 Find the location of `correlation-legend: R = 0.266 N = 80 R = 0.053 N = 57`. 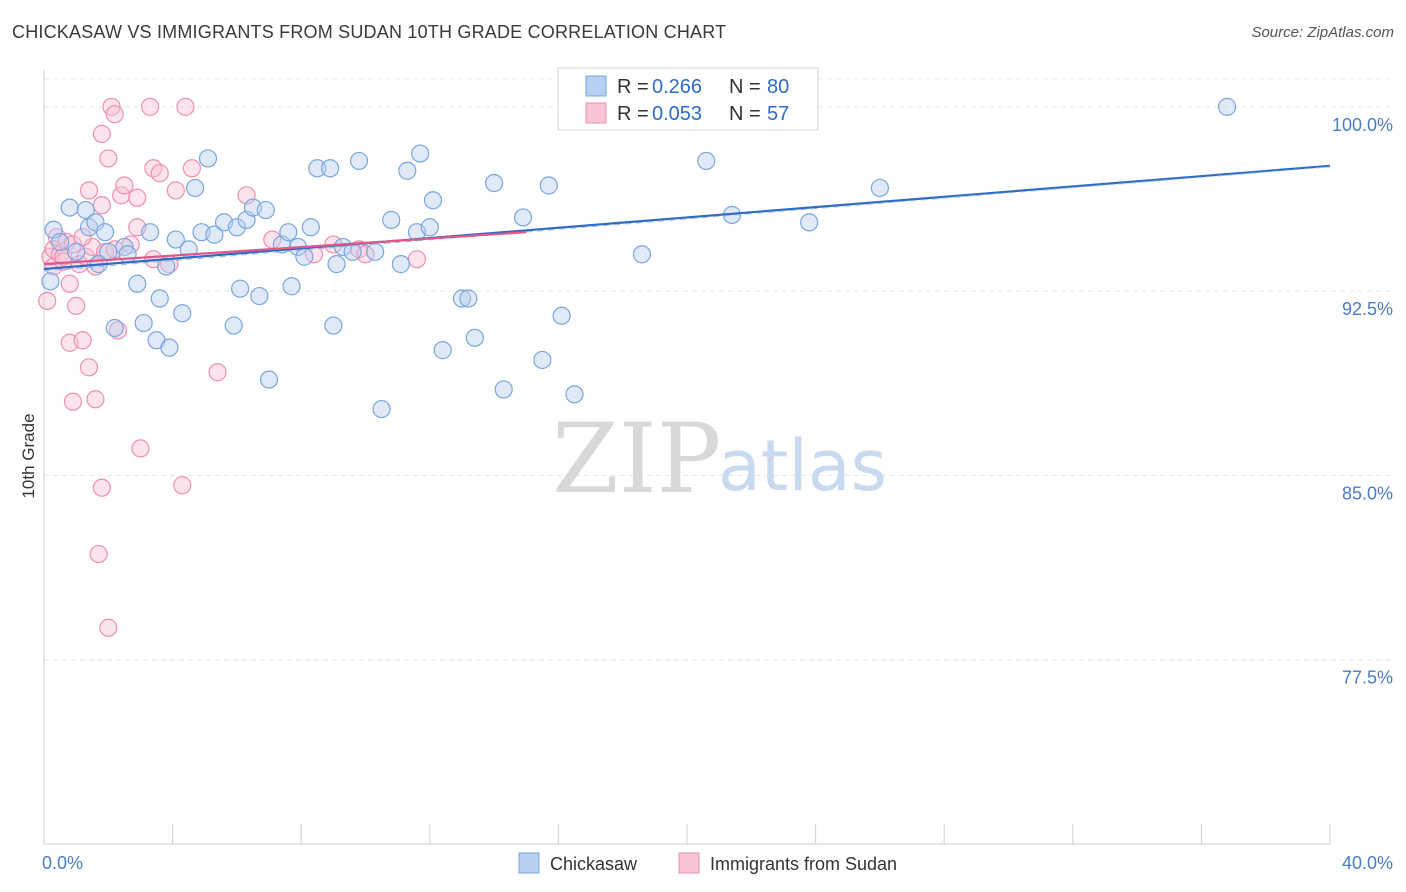

correlation-legend: R = 0.266 N = 80 R = 0.053 N = 57 is located at coordinates (688, 99).